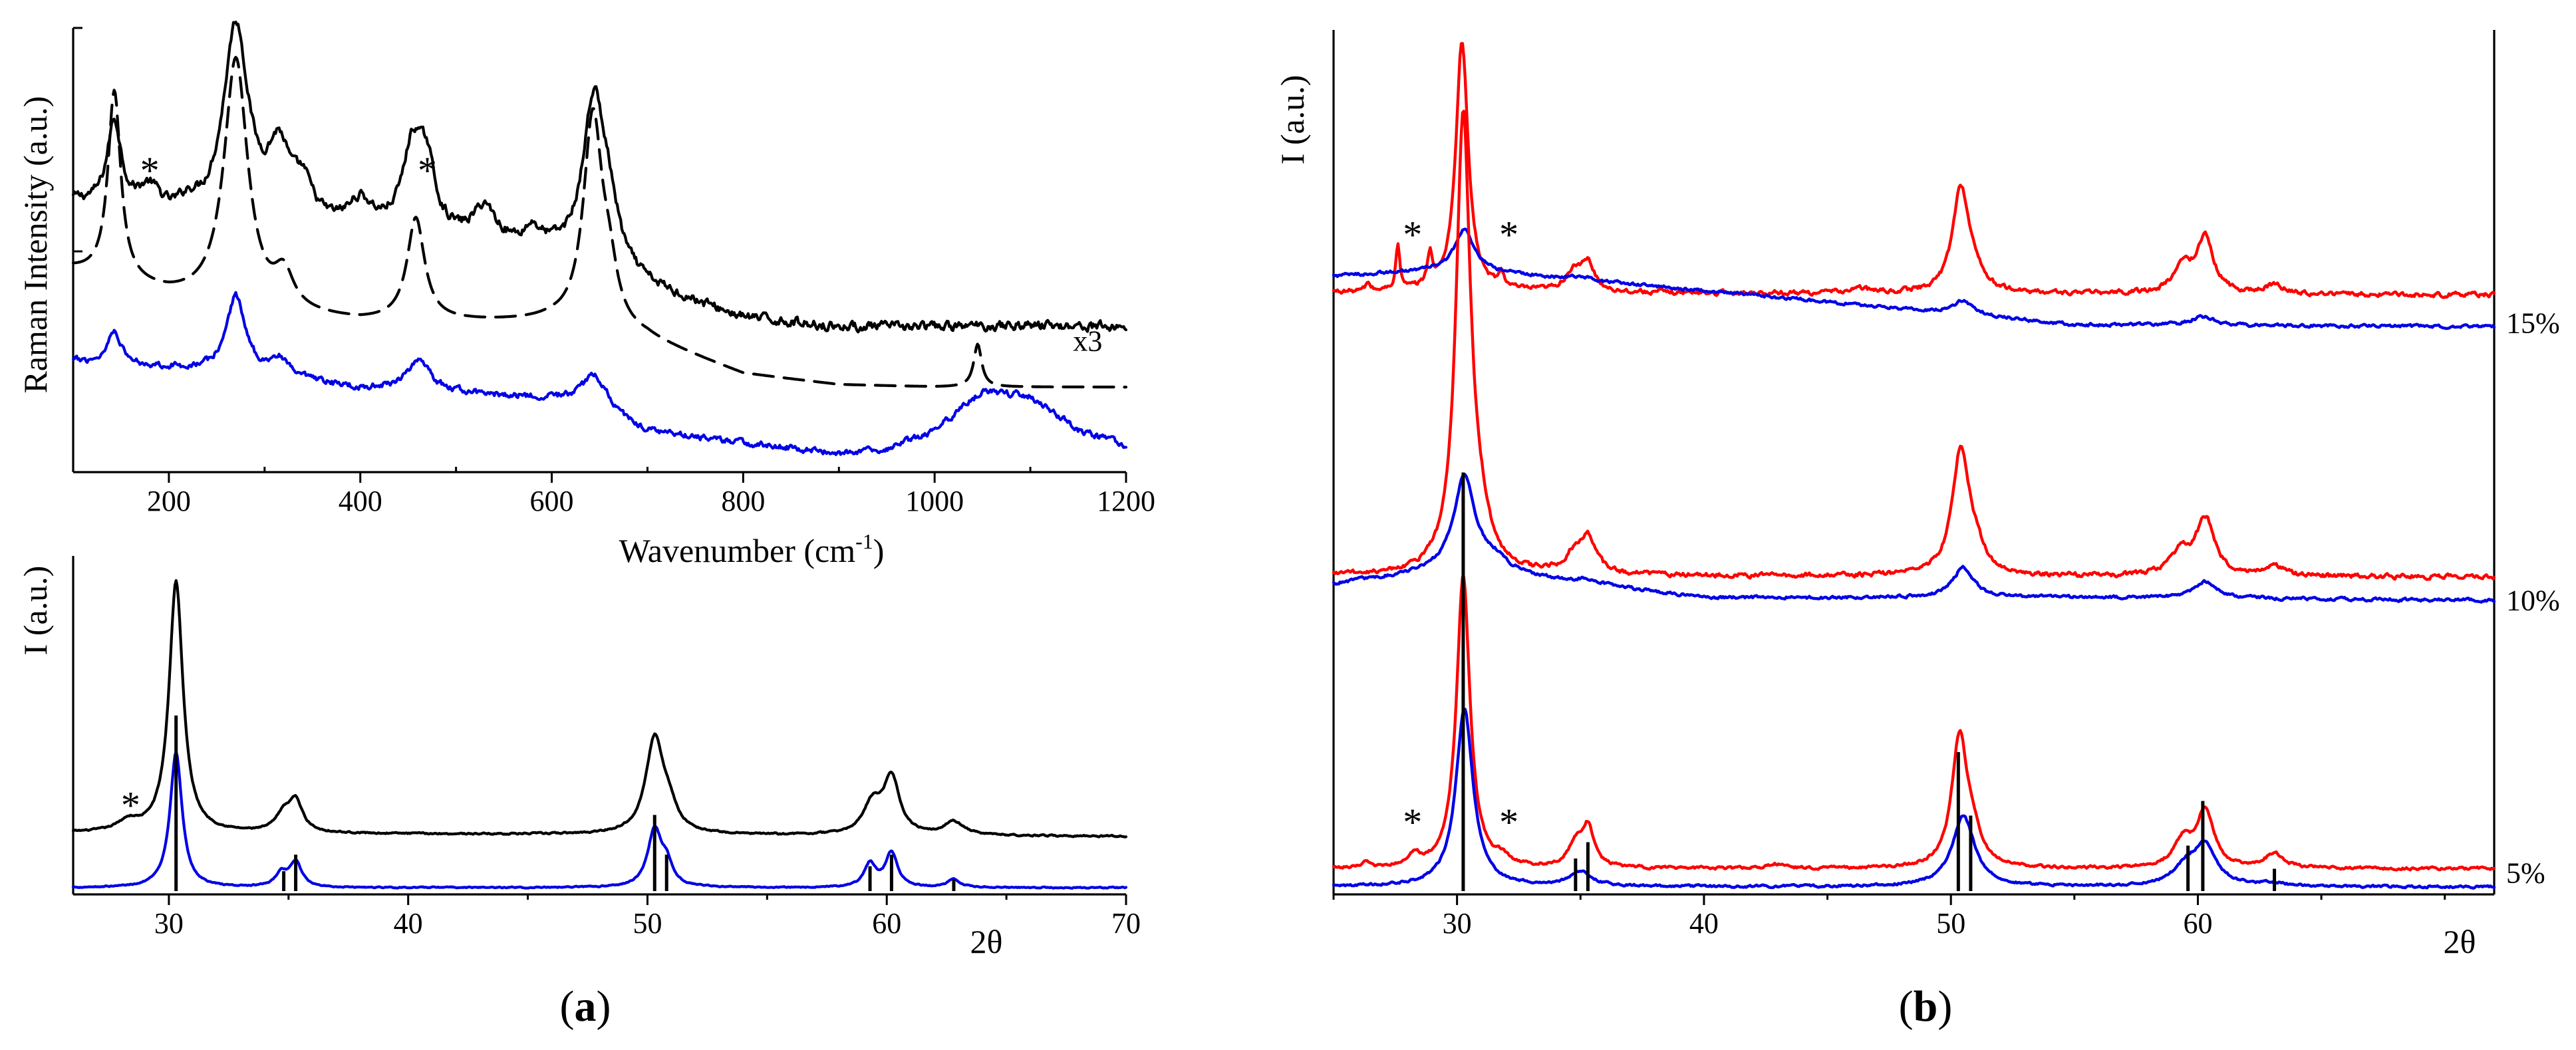 The image size is (2576, 1050). Describe the element at coordinates (2533, 323) in the screenshot. I see `concentration-label: 15%` at that location.